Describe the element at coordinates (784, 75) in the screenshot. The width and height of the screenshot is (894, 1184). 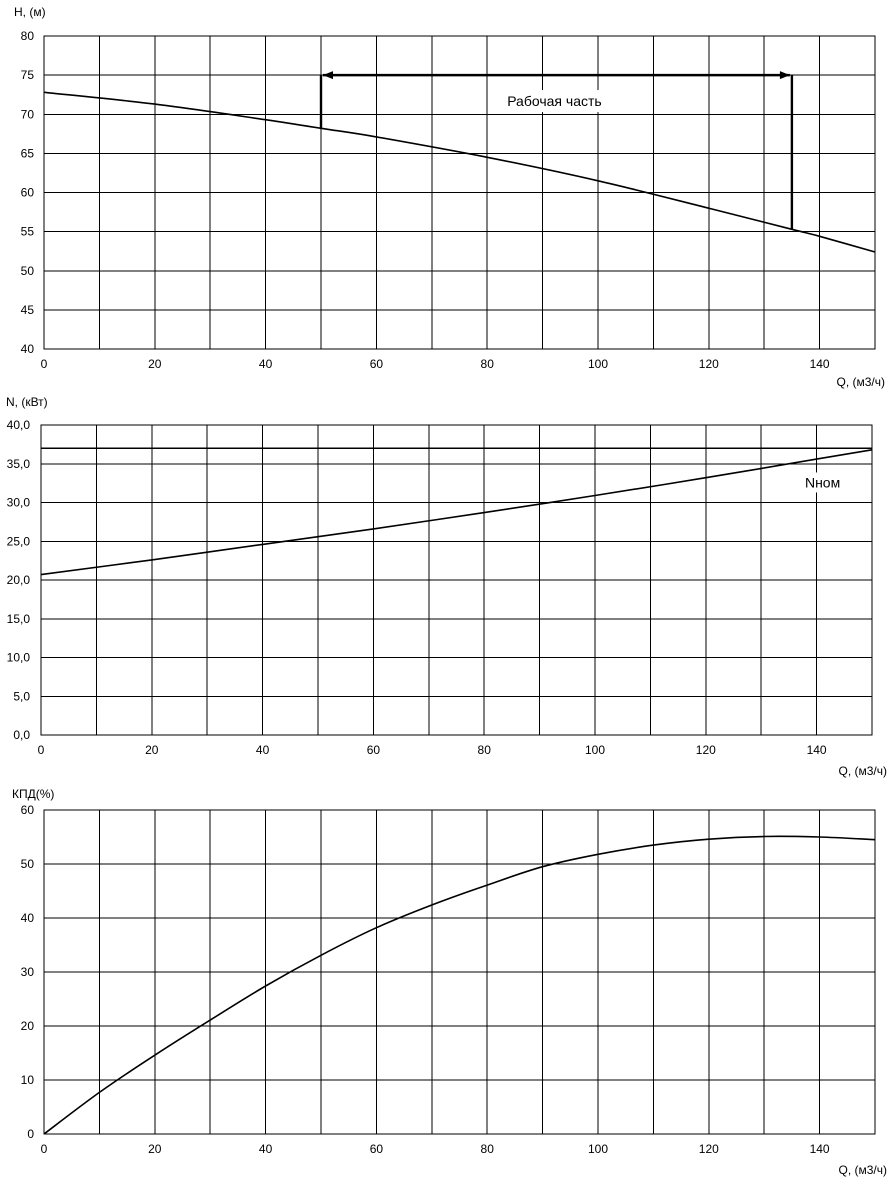
I see `arrowhead-right` at that location.